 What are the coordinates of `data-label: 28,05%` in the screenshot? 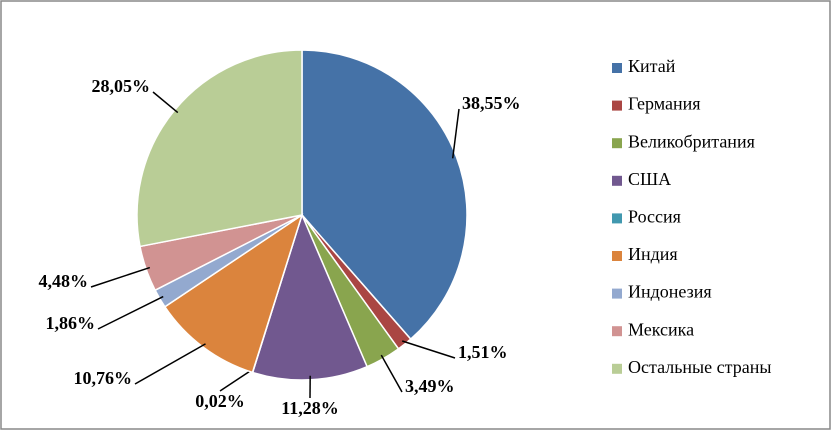 It's located at (121, 86).